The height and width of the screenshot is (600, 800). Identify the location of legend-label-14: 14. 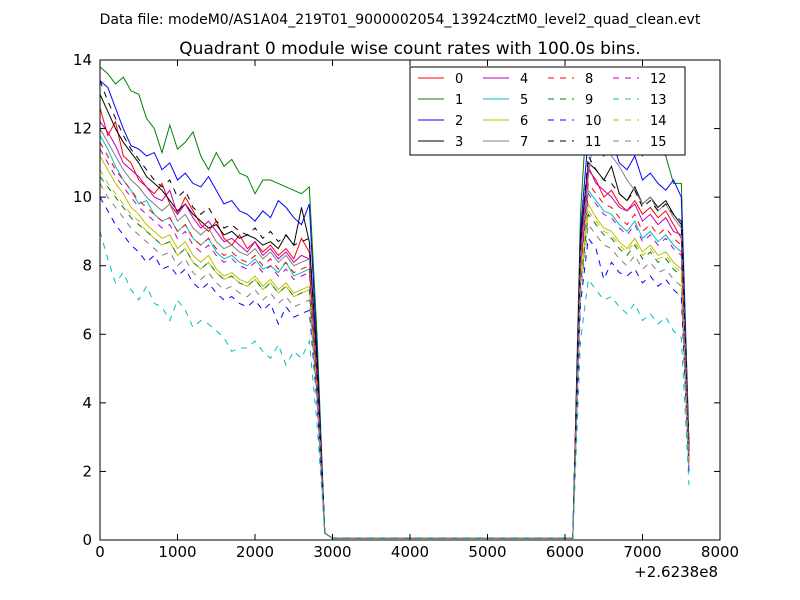
(658, 121).